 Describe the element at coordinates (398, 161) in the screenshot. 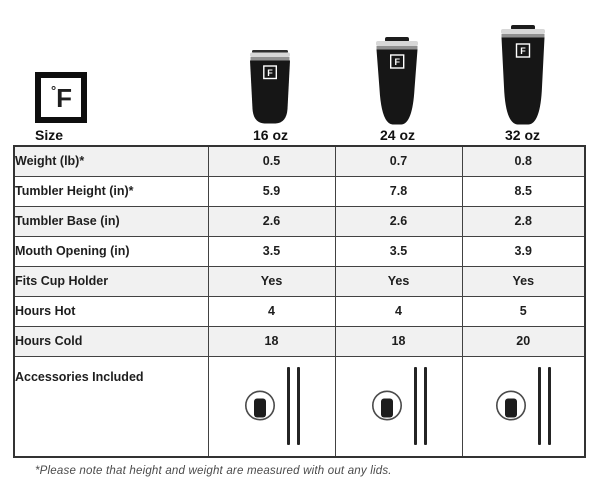

I see `spec-value: 0.7` at that location.